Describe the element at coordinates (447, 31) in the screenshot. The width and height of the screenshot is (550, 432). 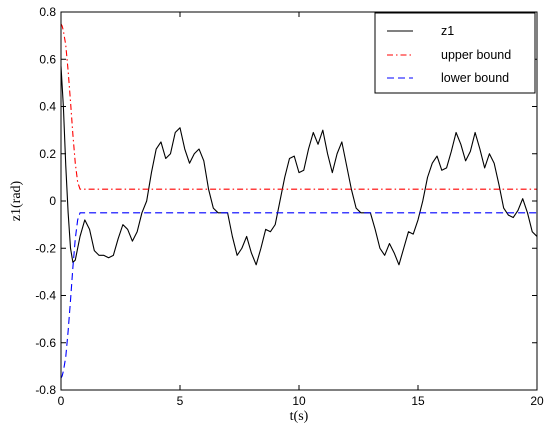
I see `legend-label-z1: z1` at that location.